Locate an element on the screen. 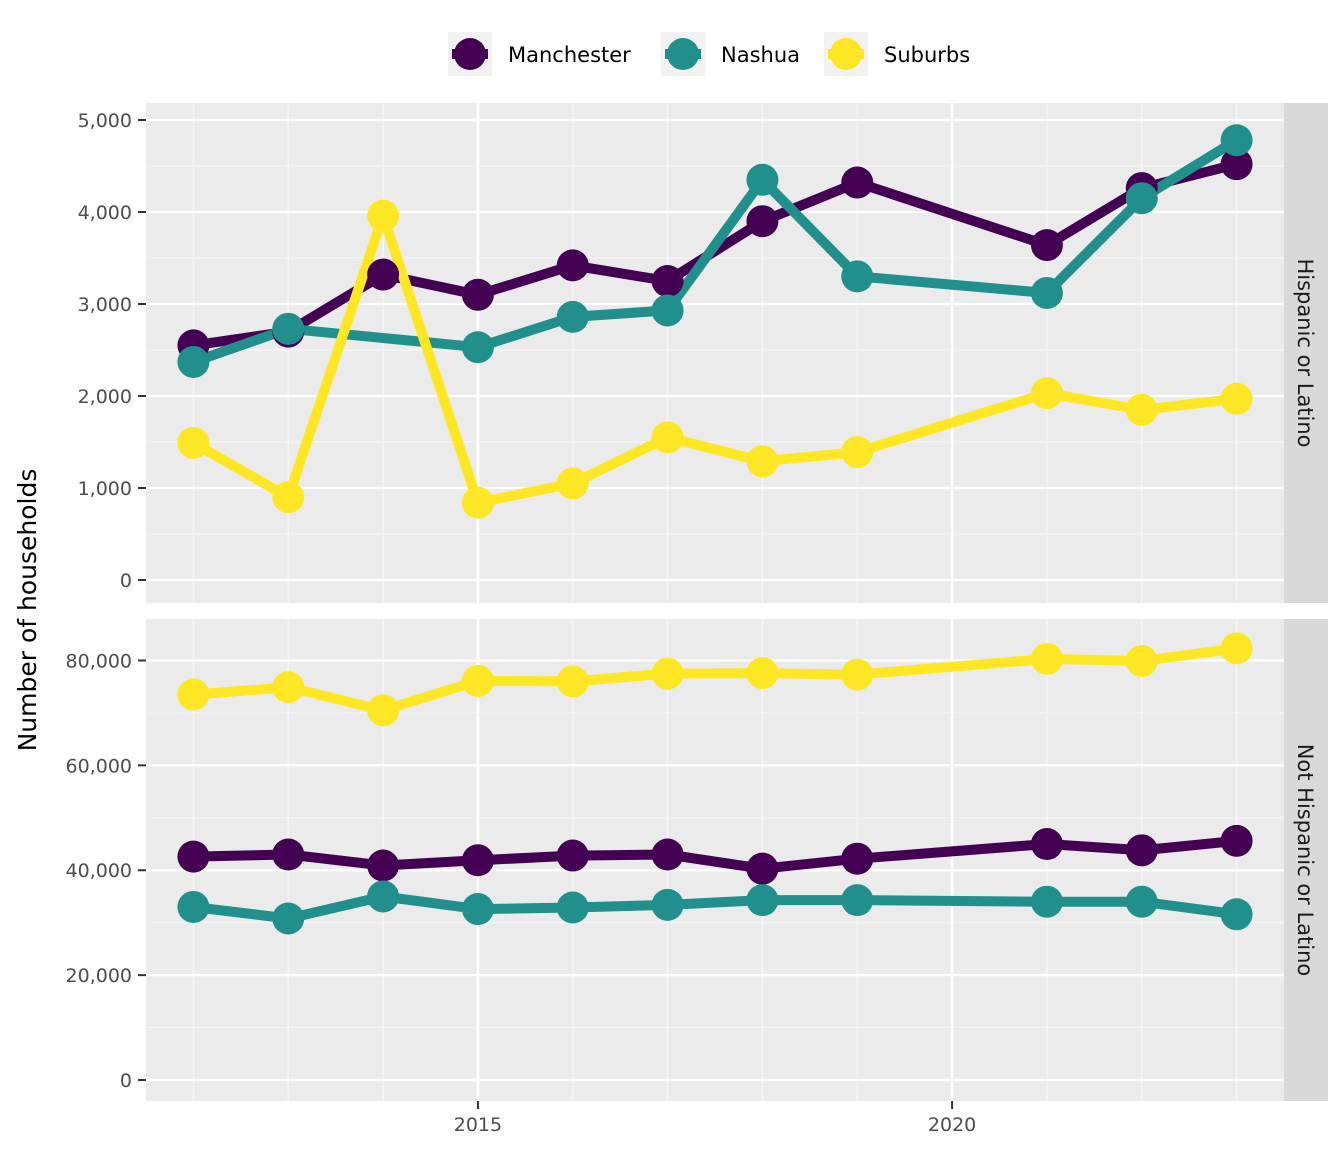 This screenshot has height=1152, width=1344. legend-label: Suburbs is located at coordinates (927, 55).